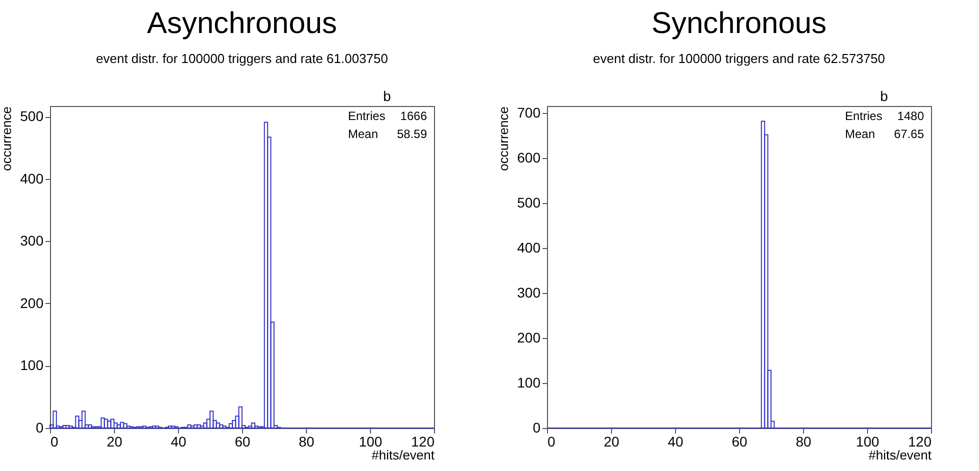 This screenshot has width=979, height=471. What do you see at coordinates (739, 23) in the screenshot?
I see `chart-title: Synchronous` at bounding box center [739, 23].